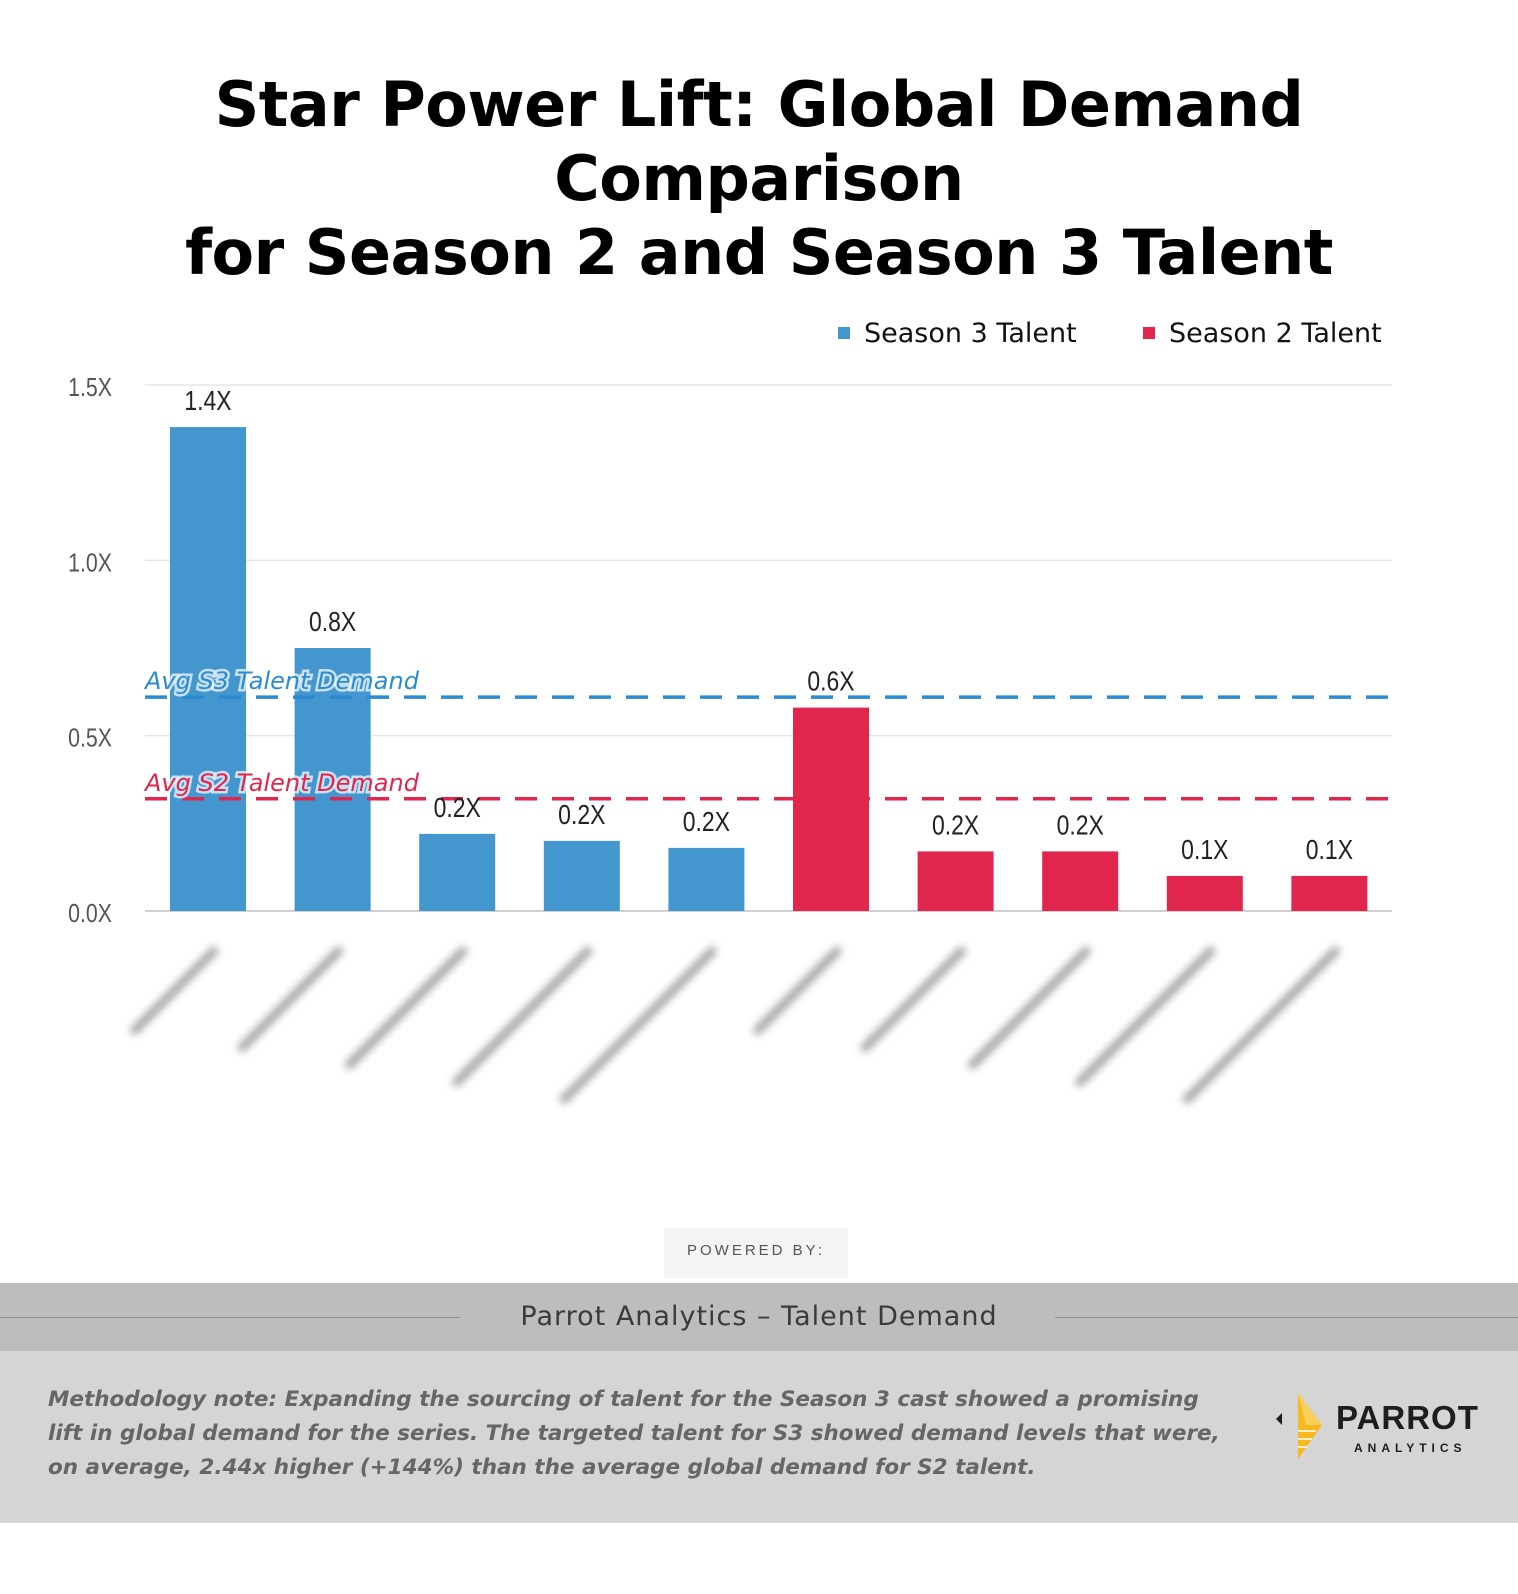 Image resolution: width=1518 pixels, height=1594 pixels. What do you see at coordinates (230, 1317) in the screenshot?
I see `band-divider-left` at bounding box center [230, 1317].